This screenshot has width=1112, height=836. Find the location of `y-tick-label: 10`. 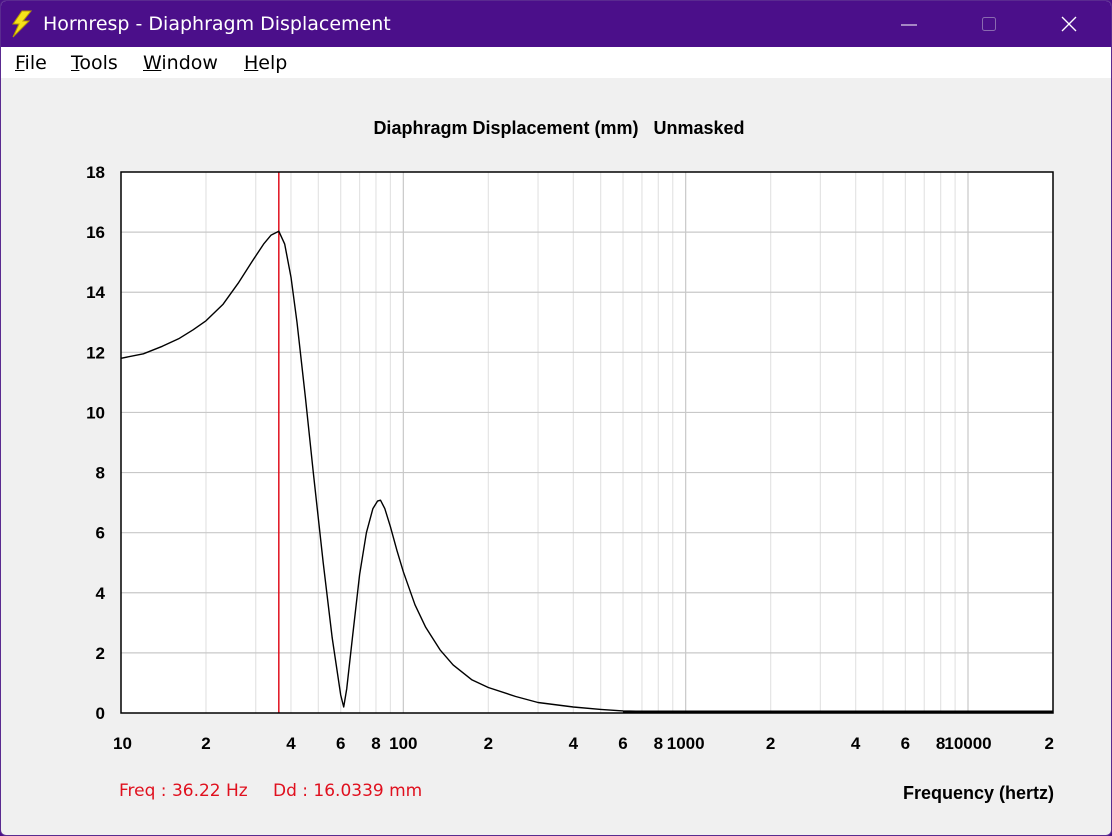

y-tick-label: 10 is located at coordinates (95, 412).